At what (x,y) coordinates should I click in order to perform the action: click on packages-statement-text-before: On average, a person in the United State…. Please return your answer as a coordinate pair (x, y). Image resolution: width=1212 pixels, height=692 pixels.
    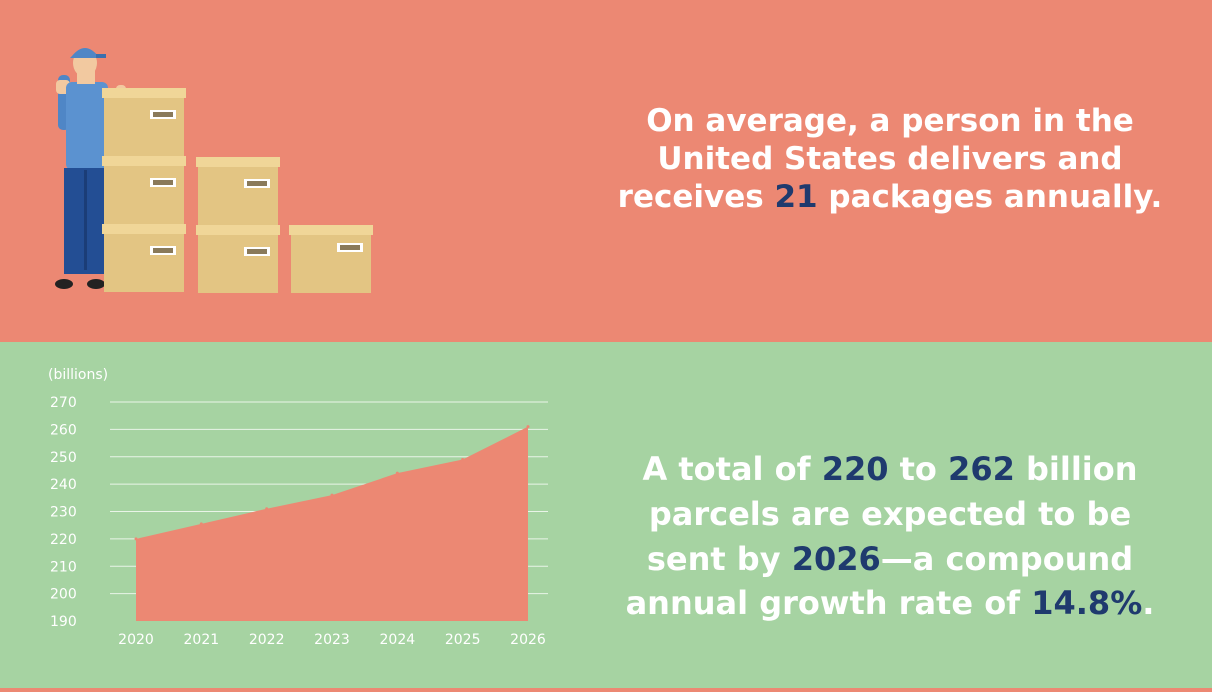
    Looking at the image, I should click on (875, 159).